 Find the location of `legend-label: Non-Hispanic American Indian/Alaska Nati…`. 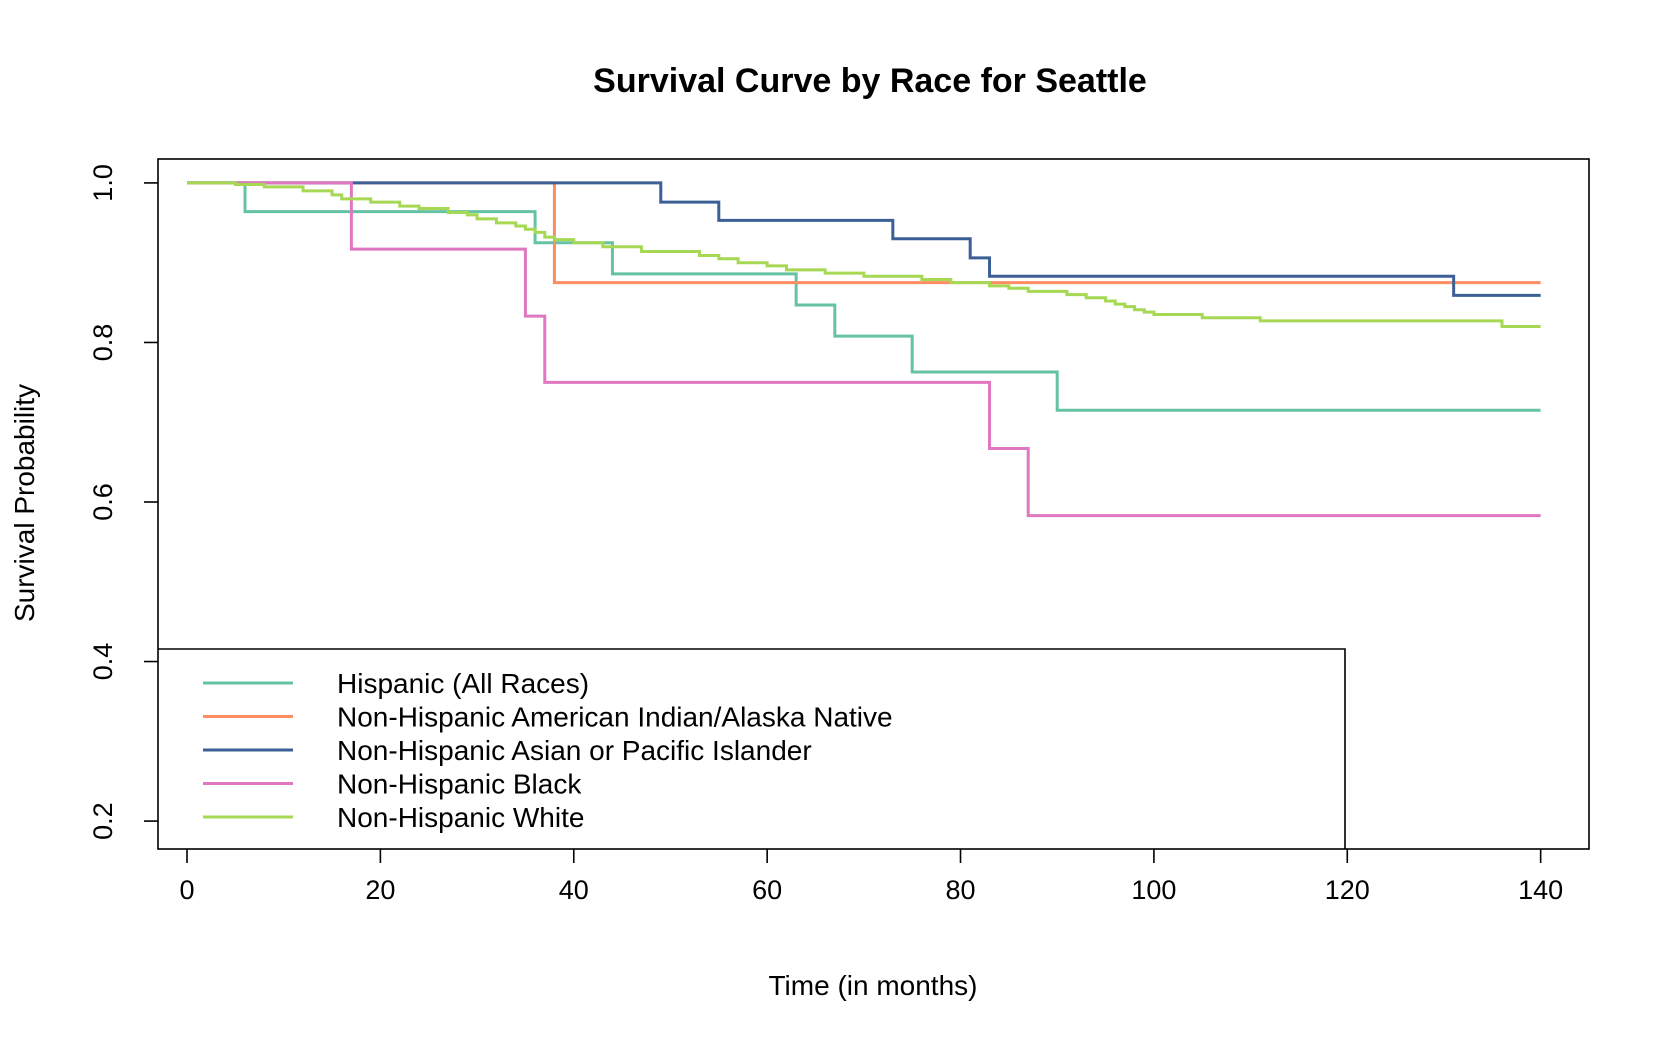

legend-label: Non-Hispanic American Indian/Alaska Nati… is located at coordinates (615, 717).